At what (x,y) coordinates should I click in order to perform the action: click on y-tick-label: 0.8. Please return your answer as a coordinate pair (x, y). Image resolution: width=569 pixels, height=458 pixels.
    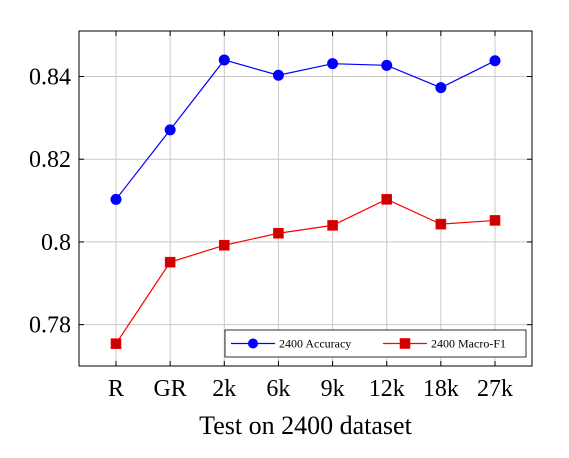
    Looking at the image, I should click on (56, 243).